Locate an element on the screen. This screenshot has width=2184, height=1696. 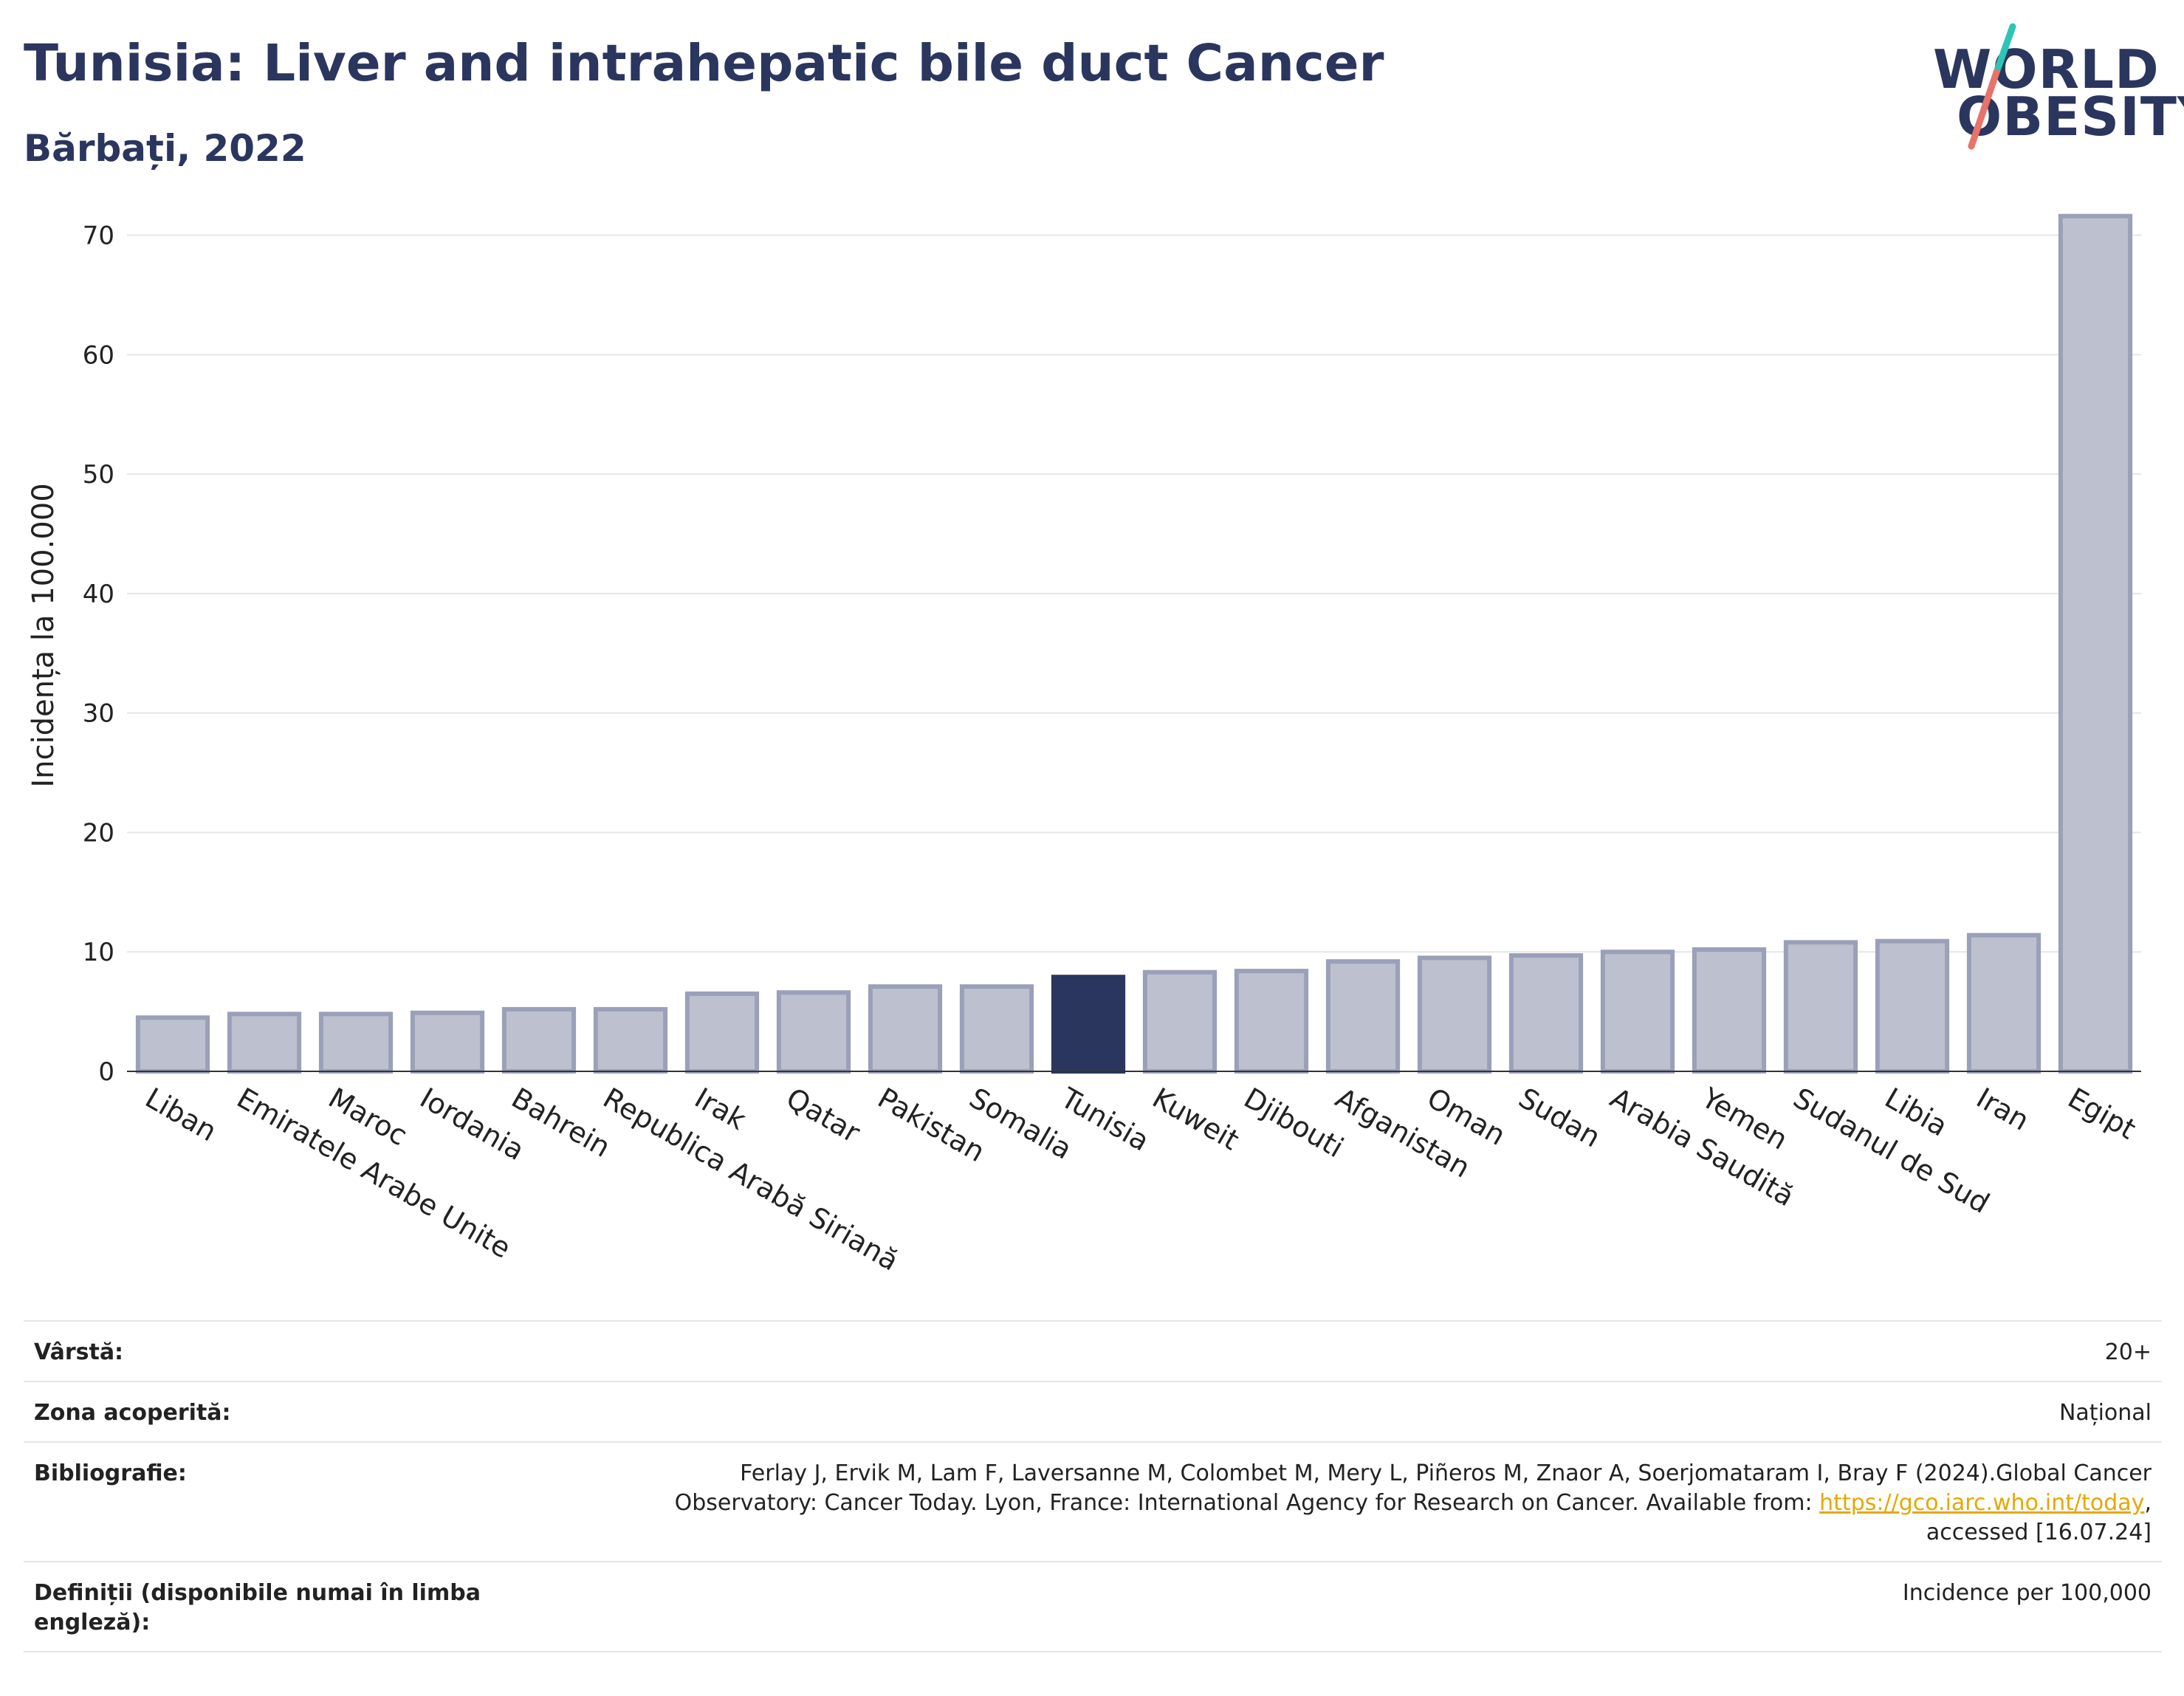
bar-egipt is located at coordinates (2096, 643).